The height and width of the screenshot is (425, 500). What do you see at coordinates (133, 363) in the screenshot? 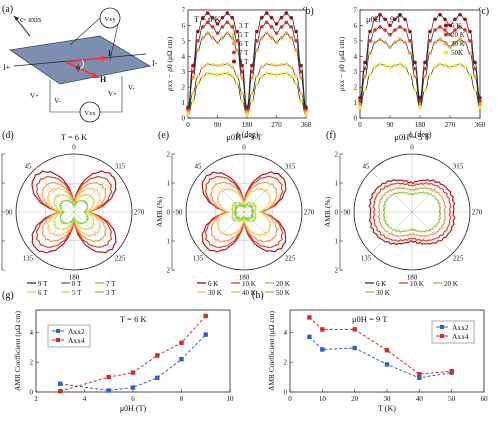
I see `series-line` at bounding box center [133, 363].